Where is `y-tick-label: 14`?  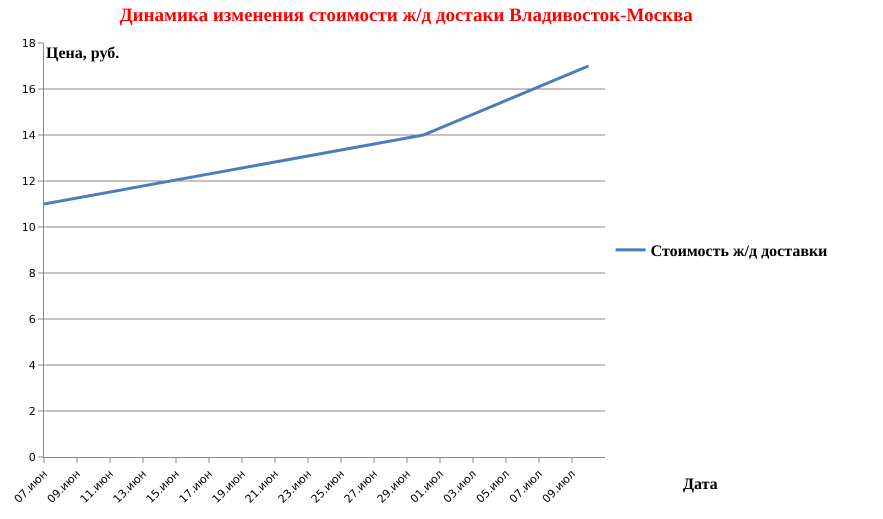 y-tick-label: 14 is located at coordinates (29, 135).